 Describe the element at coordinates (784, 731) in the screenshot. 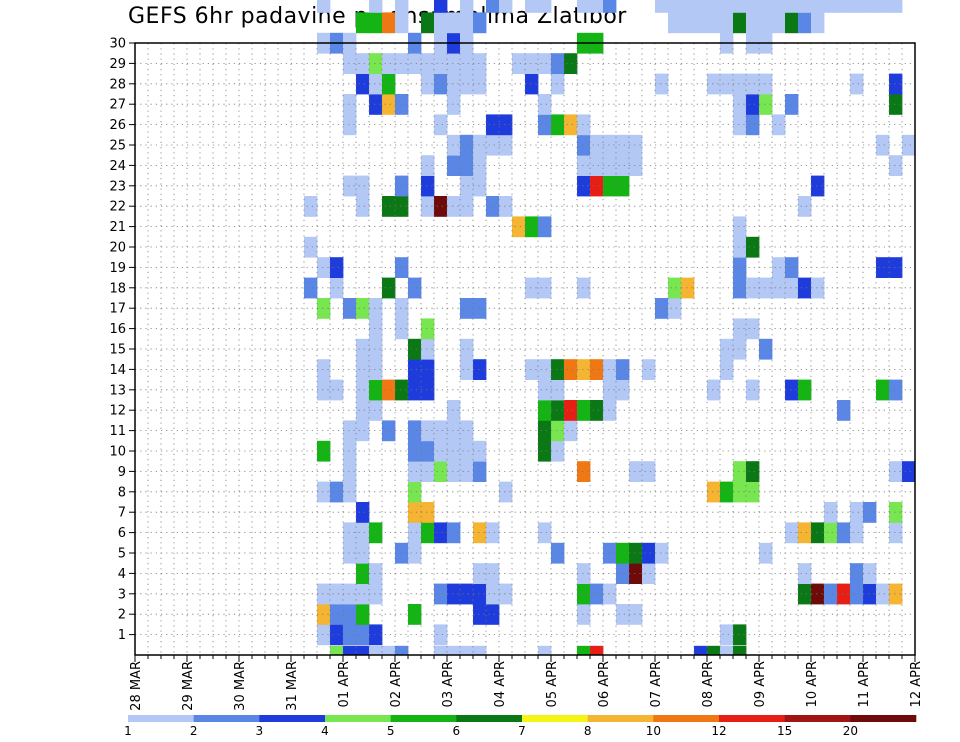

I see `colorbar-label: 15` at that location.